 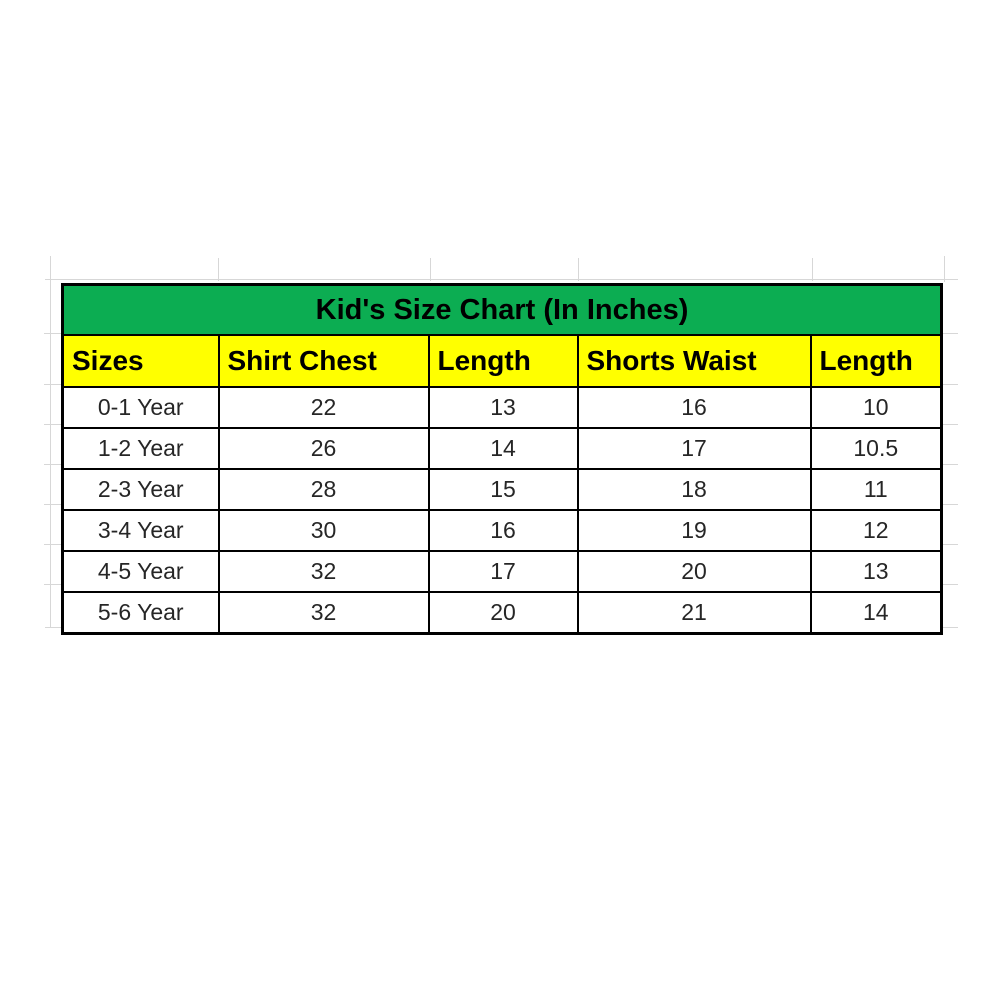 I want to click on size-label-cell: 0-1 Year, so click(x=140, y=407).